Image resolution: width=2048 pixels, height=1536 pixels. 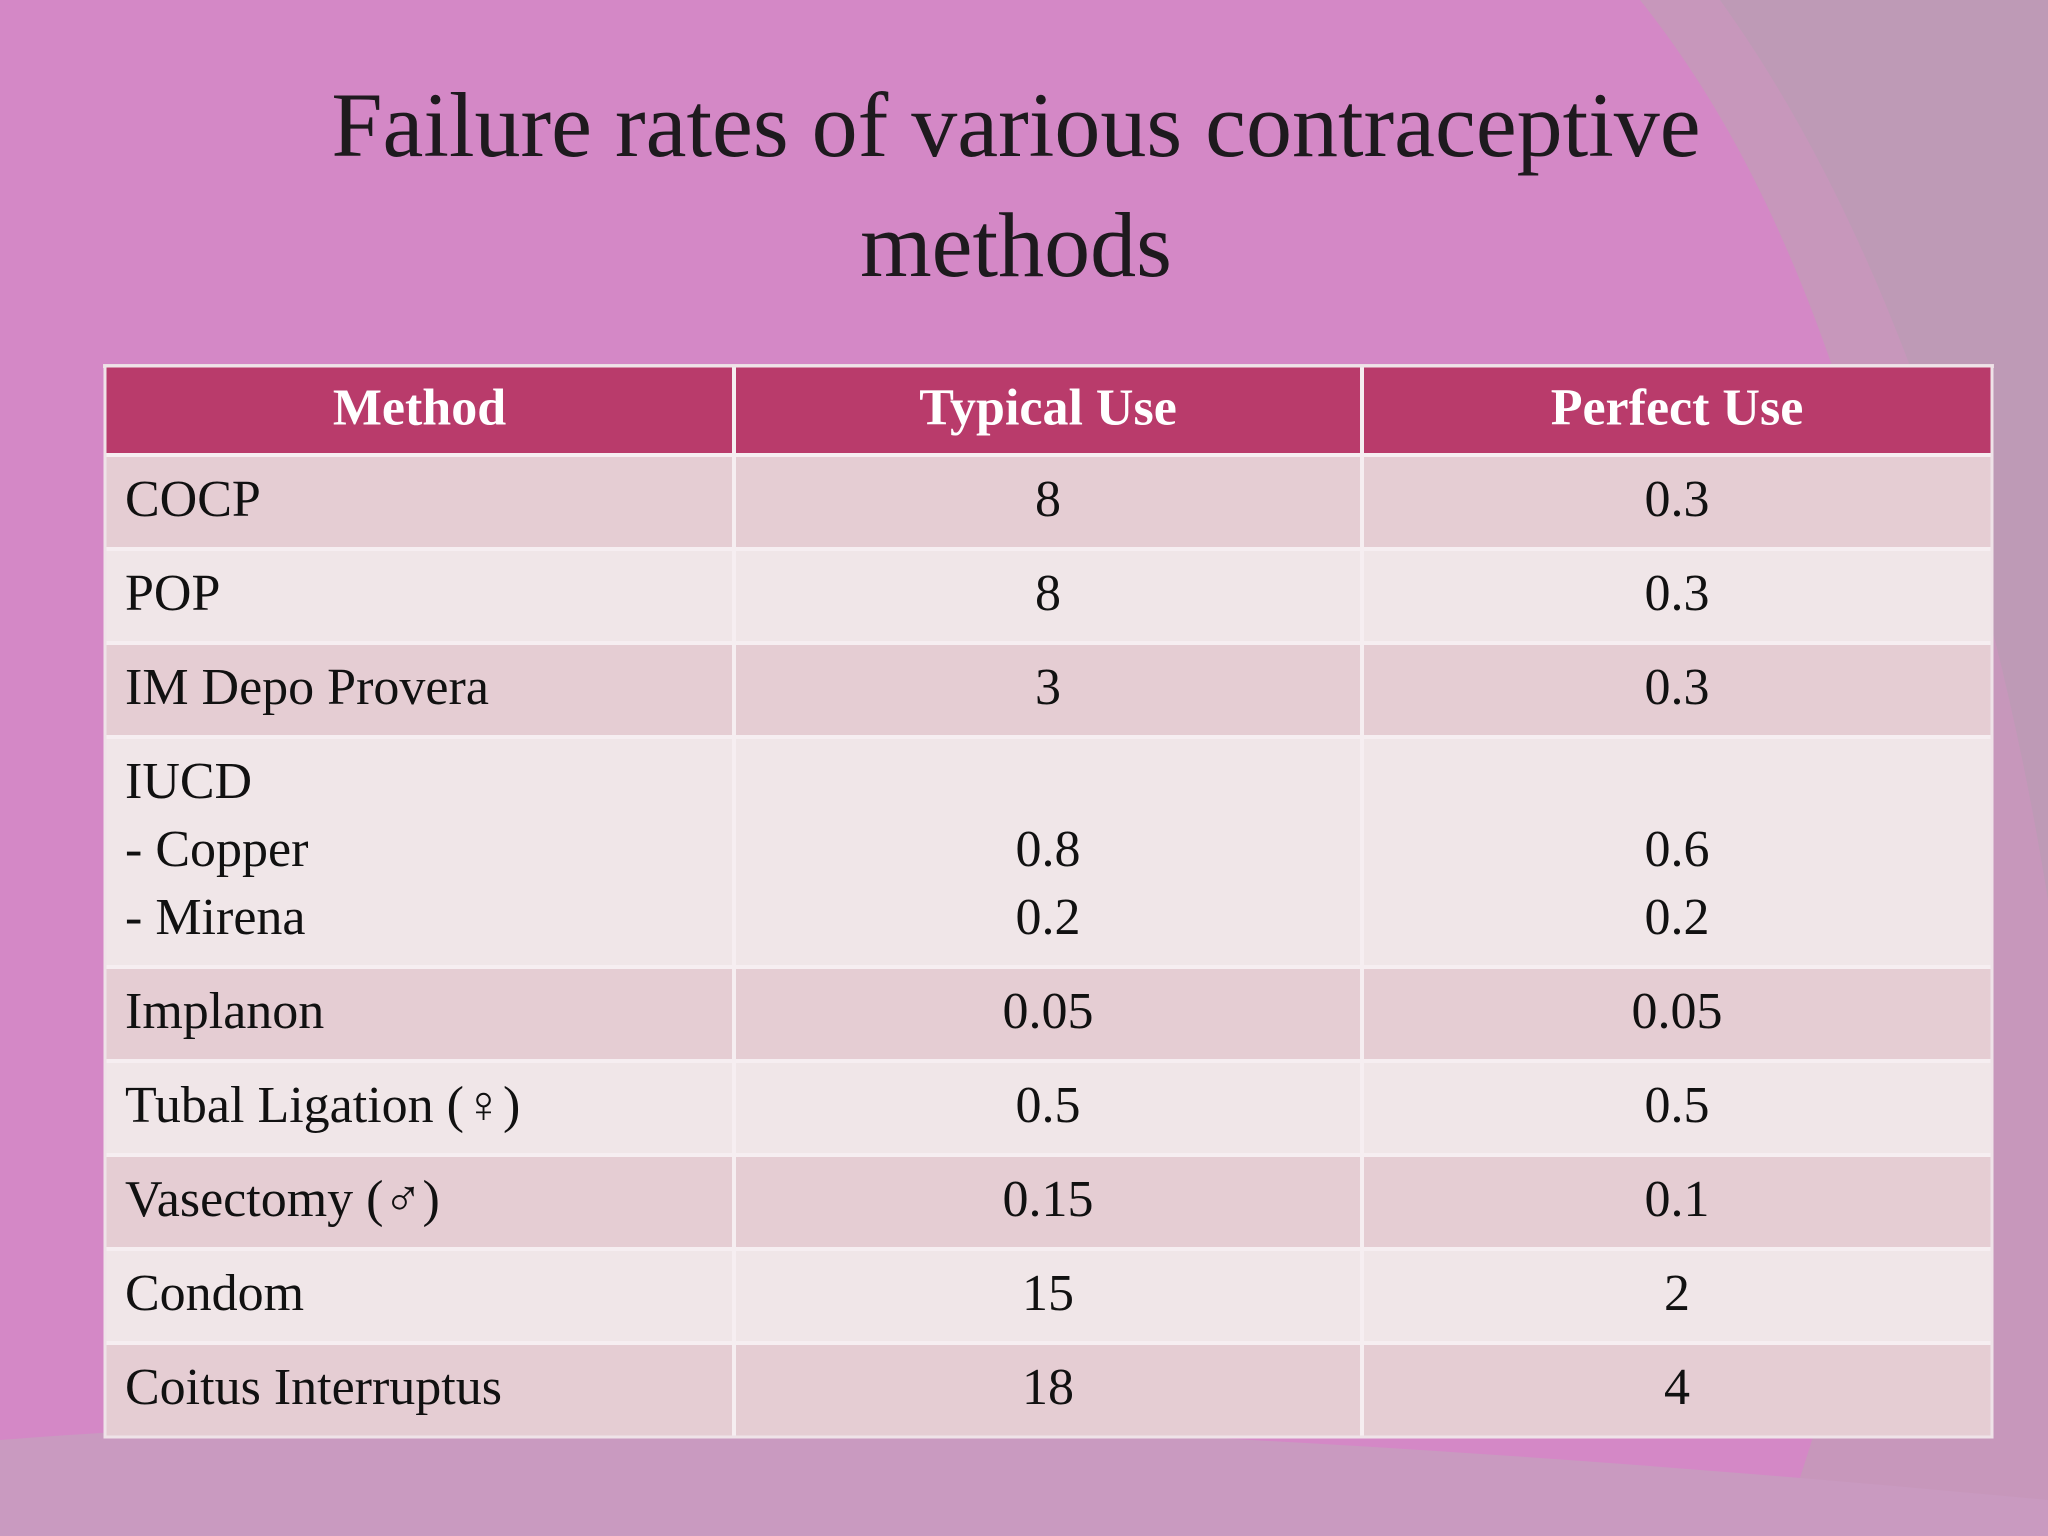 I want to click on method-cell: - Copper, so click(x=216, y=849).